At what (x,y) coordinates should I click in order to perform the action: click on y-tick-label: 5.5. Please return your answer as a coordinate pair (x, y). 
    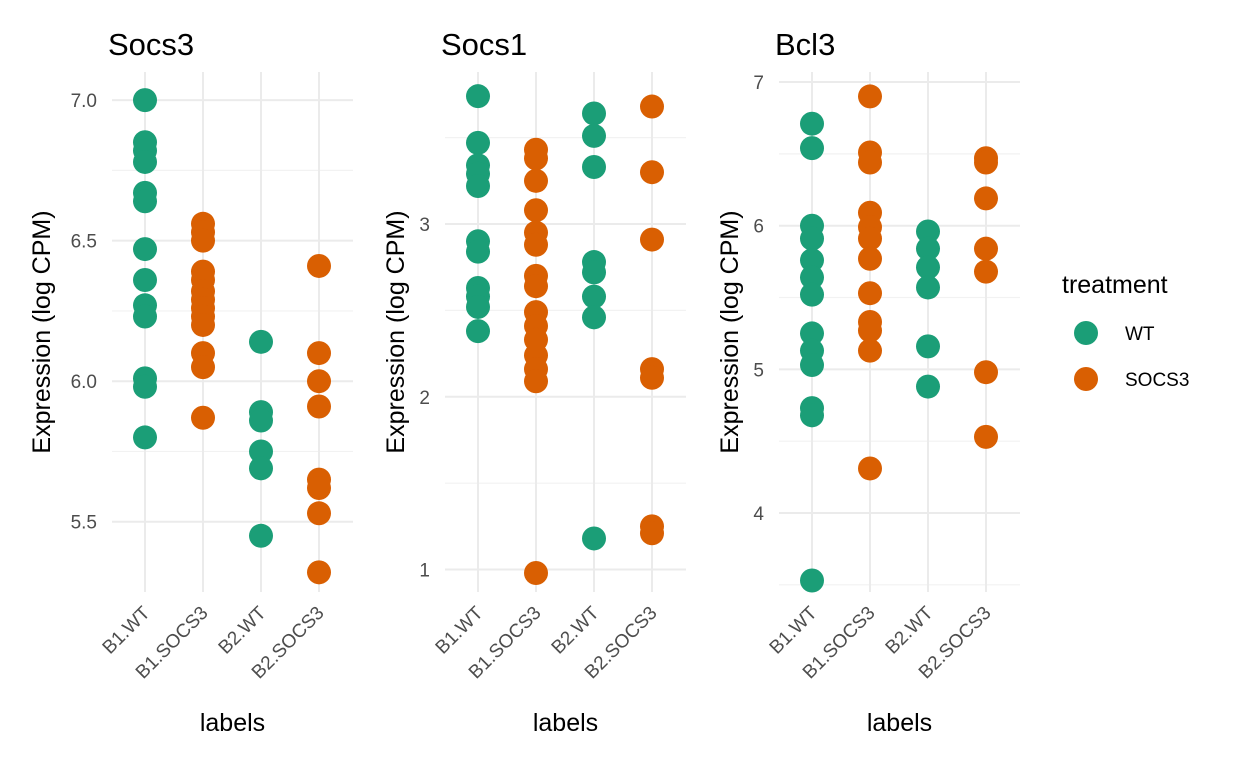
    Looking at the image, I should click on (84, 523).